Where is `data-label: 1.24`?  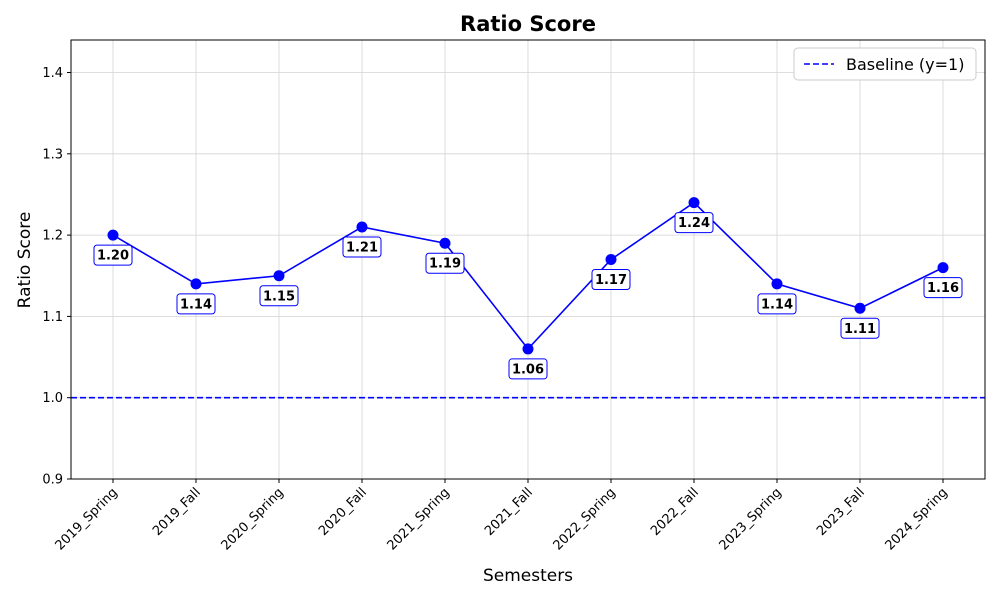 data-label: 1.24 is located at coordinates (694, 223).